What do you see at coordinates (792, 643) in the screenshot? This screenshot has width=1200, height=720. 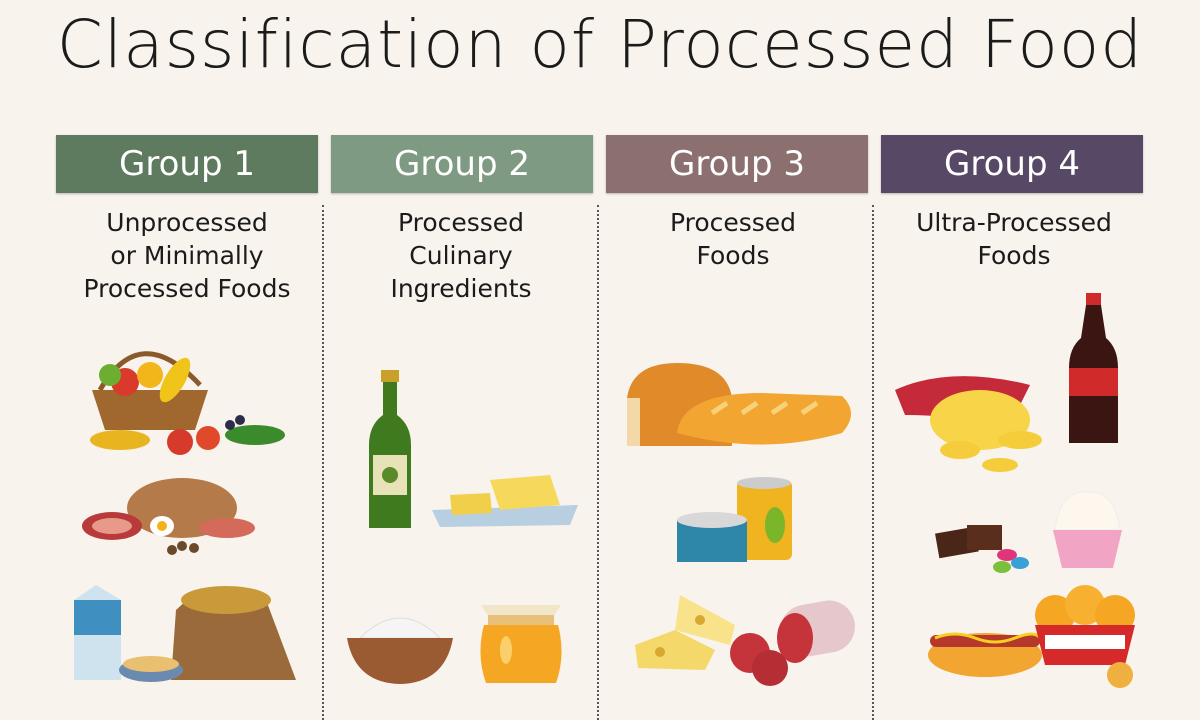 I see `salami-icon` at bounding box center [792, 643].